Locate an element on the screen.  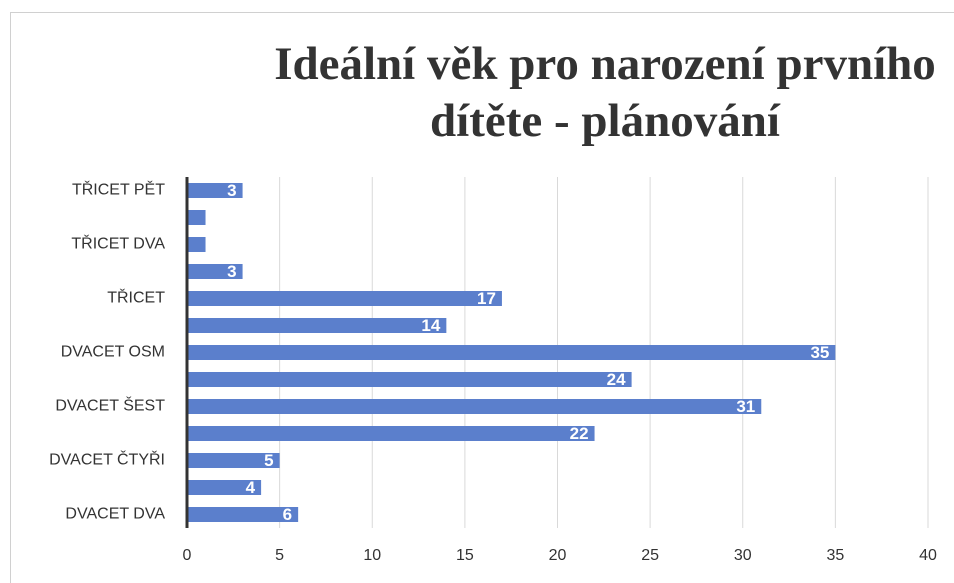
data-label: 22 is located at coordinates (579, 433).